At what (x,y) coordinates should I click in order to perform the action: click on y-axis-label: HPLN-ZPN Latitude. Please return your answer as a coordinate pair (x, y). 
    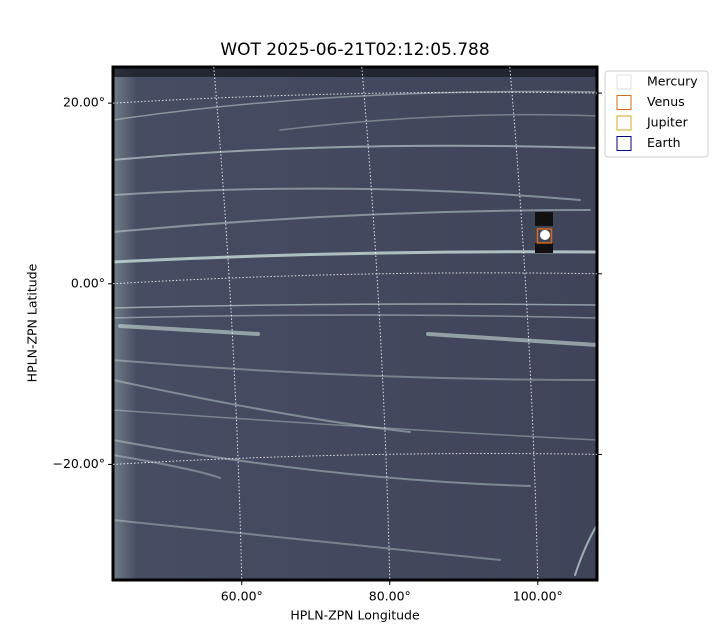
    Looking at the image, I should click on (32, 322).